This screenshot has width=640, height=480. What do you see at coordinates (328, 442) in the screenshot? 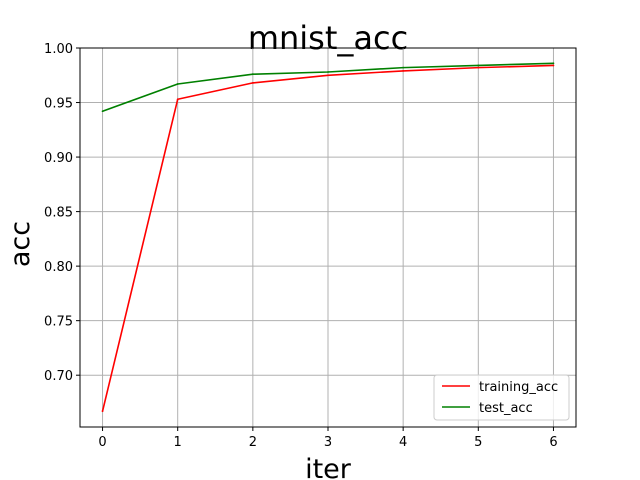
I see `x-tick-label: 3` at bounding box center [328, 442].